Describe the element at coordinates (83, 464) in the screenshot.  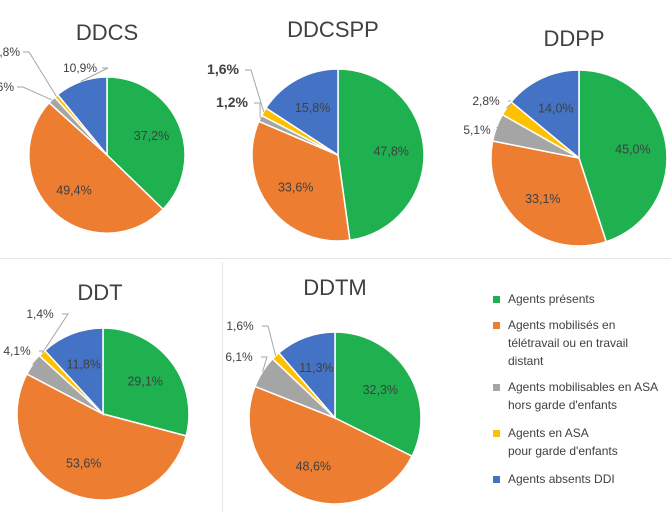
I see `slice-label: 53,6%` at that location.